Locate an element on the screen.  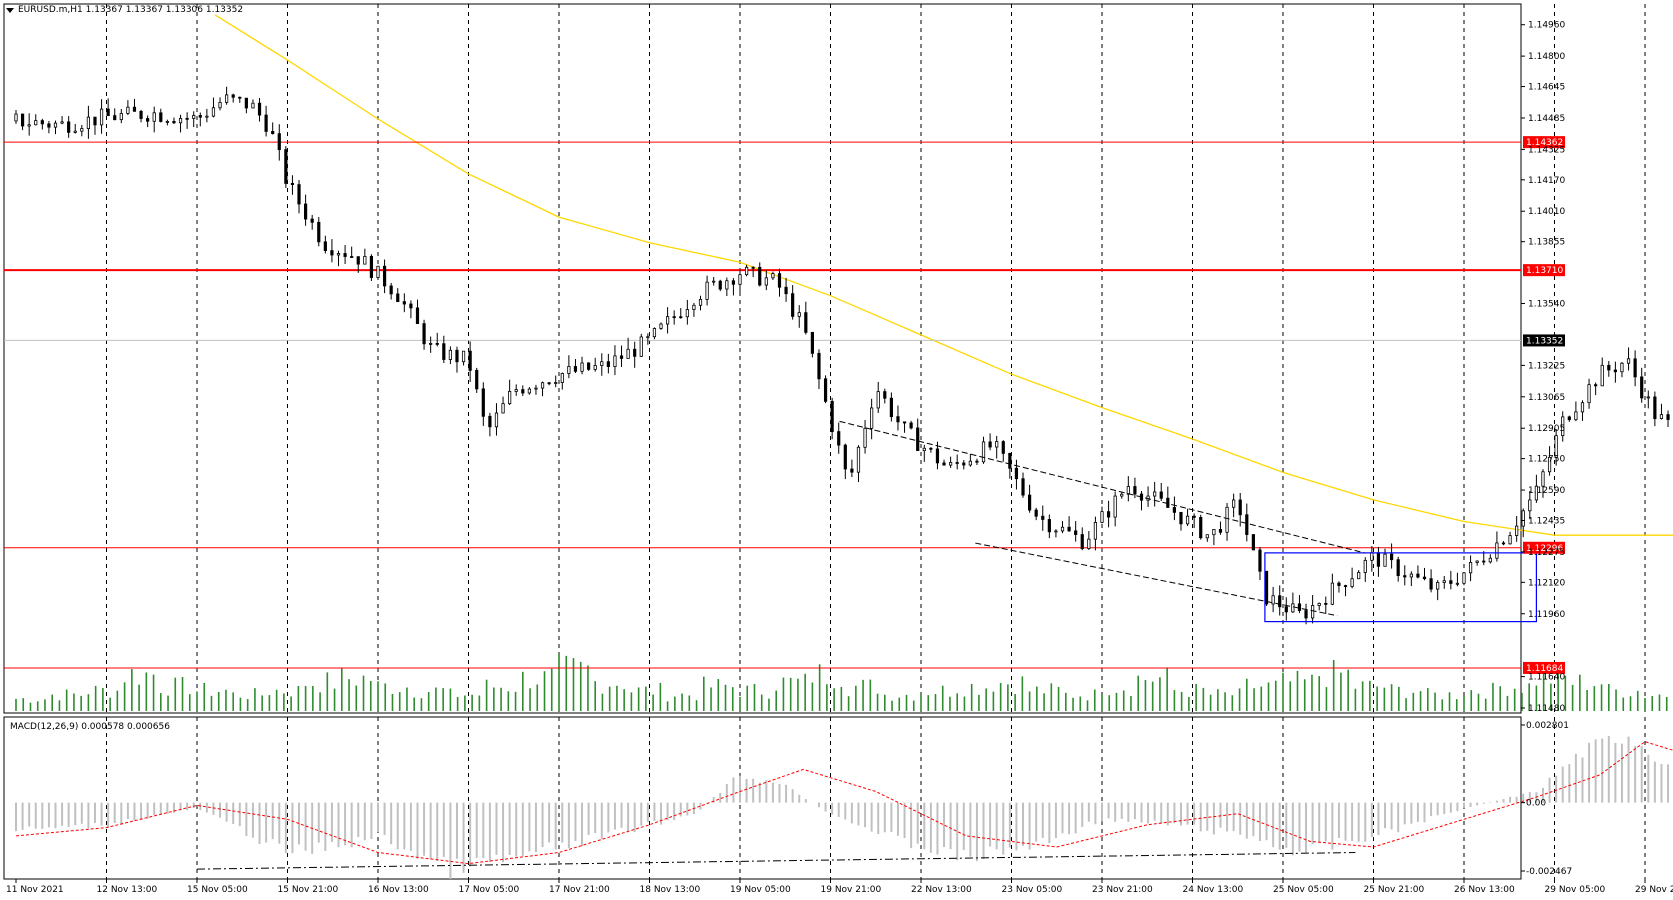
x-tick-label: 17 Nov 05:00 is located at coordinates (489, 890).